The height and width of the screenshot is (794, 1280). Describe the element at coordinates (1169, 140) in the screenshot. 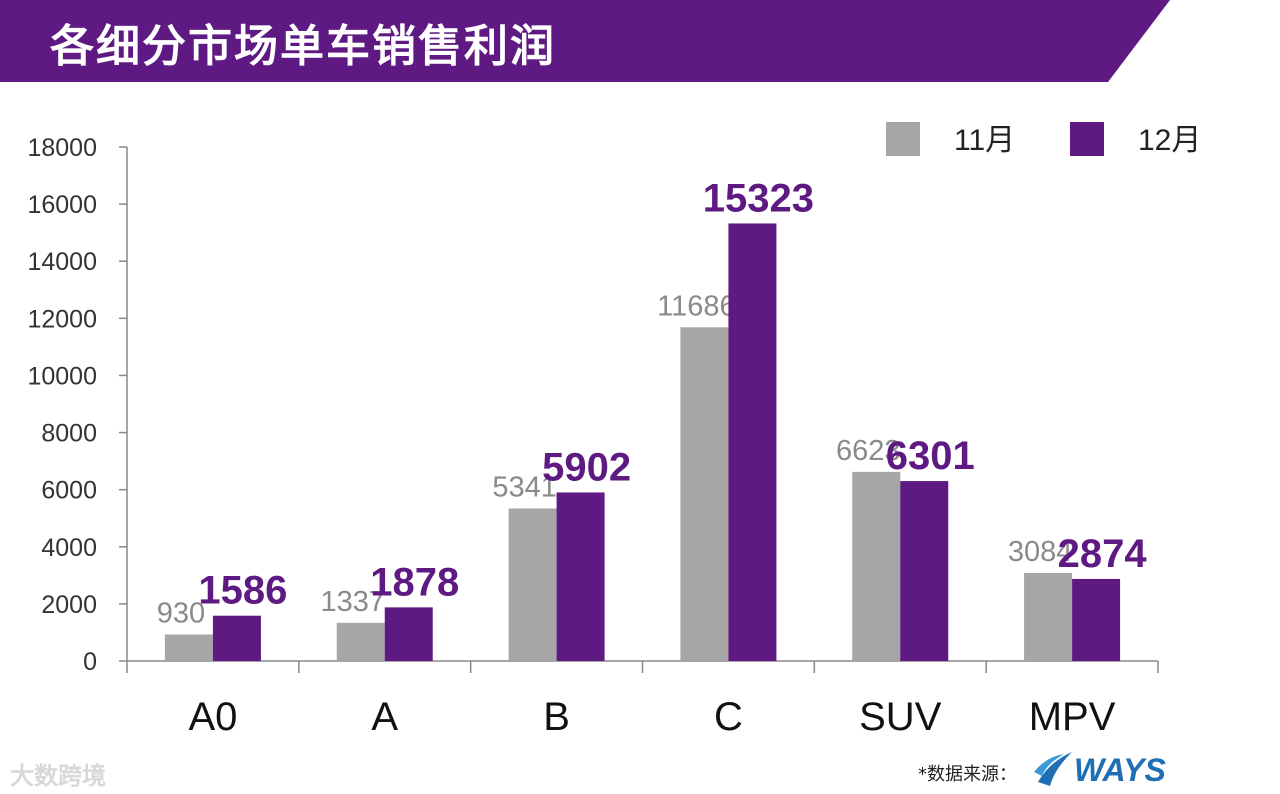

I see `legend-label-12: 12月` at that location.